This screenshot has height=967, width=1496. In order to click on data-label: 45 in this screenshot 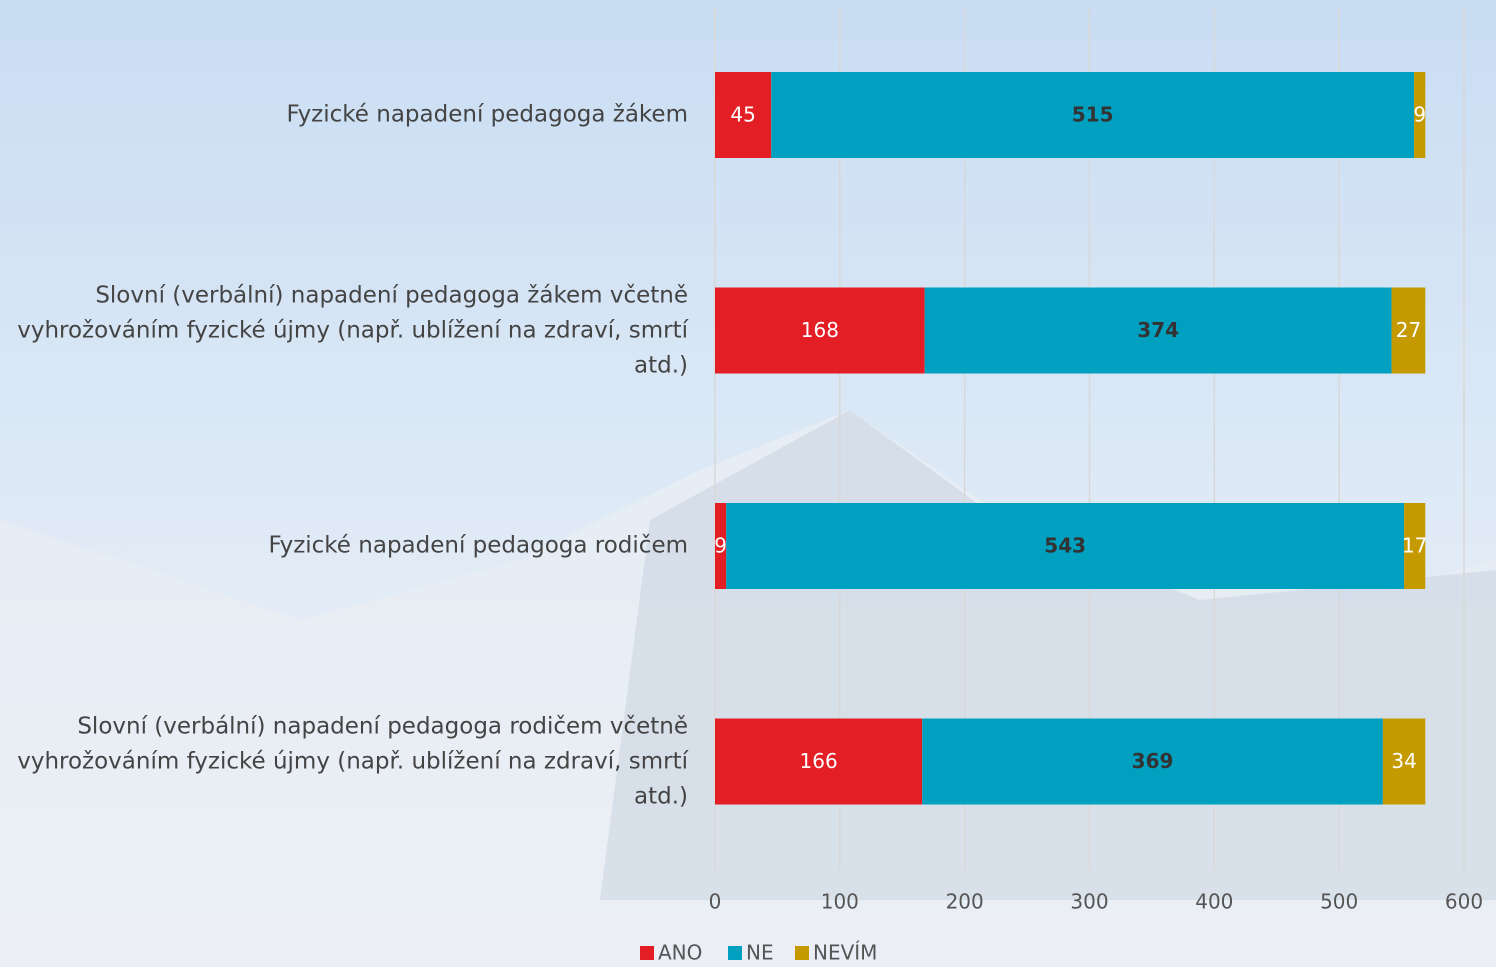, I will do `click(742, 115)`.